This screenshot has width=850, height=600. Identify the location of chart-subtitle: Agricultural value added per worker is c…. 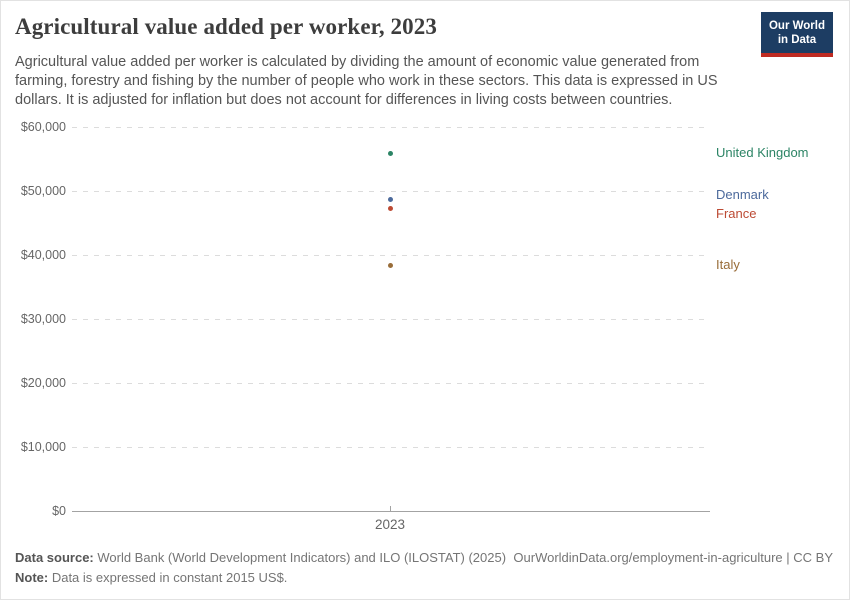
(366, 81).